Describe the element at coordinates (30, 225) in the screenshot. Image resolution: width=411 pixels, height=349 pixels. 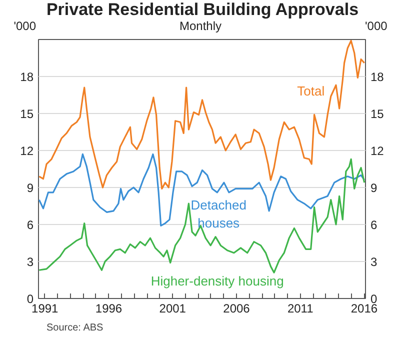
I see `y-tick-label: 6` at that location.